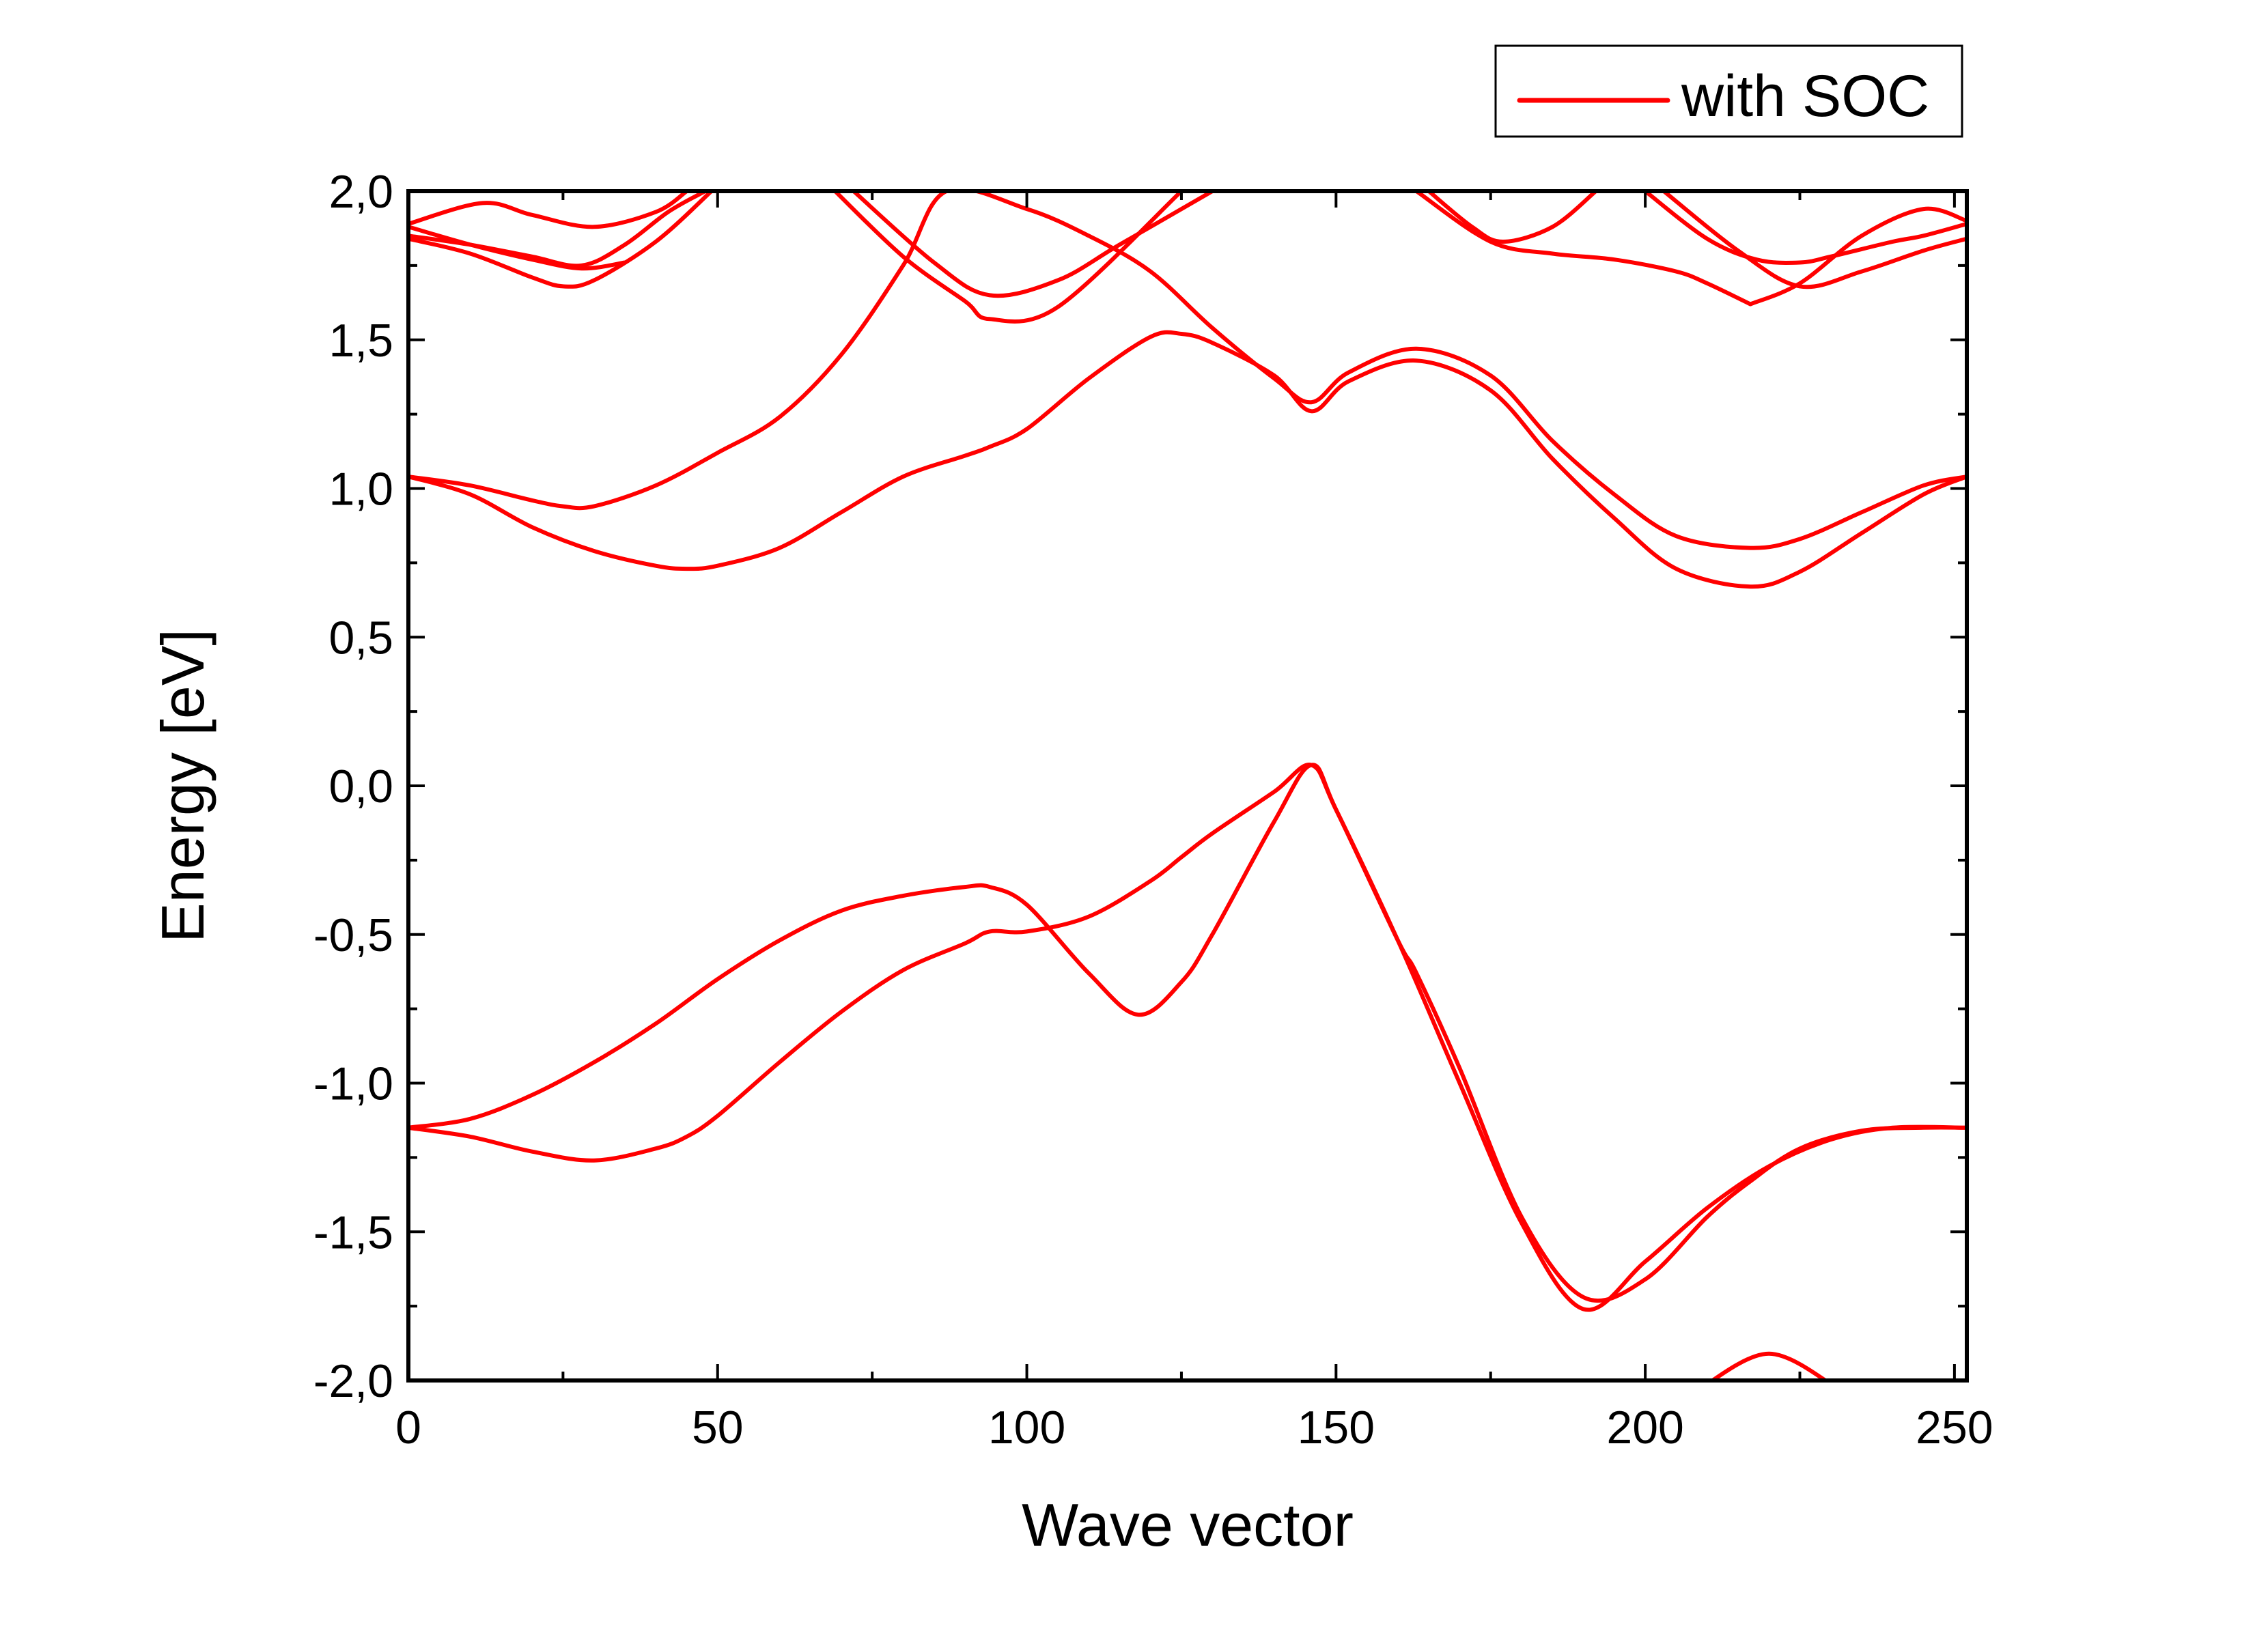  What do you see at coordinates (1026, 1428) in the screenshot?
I see `x-tick-label: 100` at bounding box center [1026, 1428].